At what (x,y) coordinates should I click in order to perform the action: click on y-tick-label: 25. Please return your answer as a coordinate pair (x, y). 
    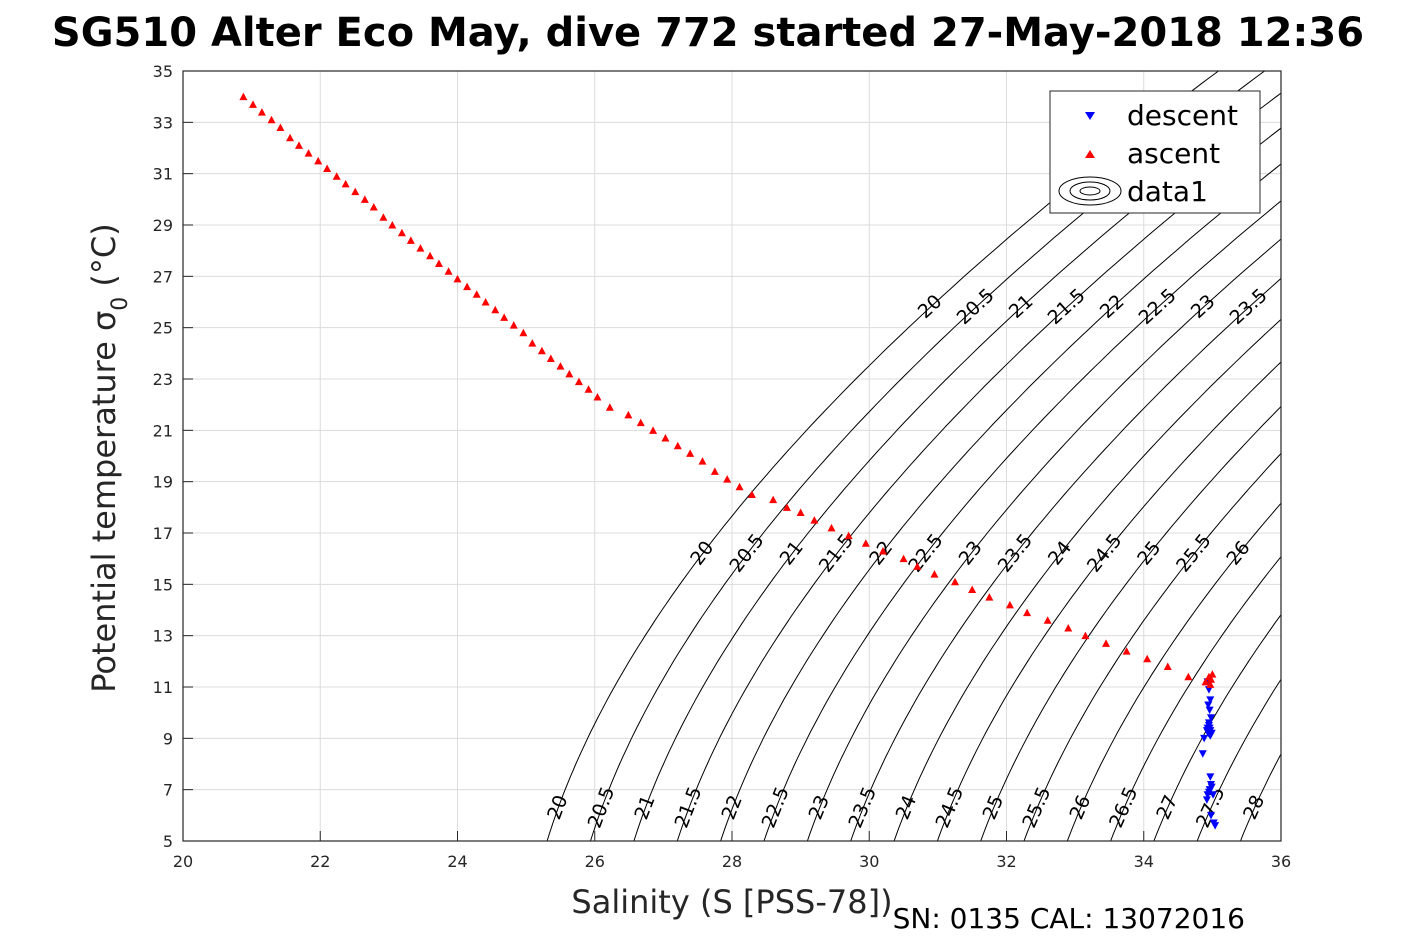
    Looking at the image, I should click on (163, 328).